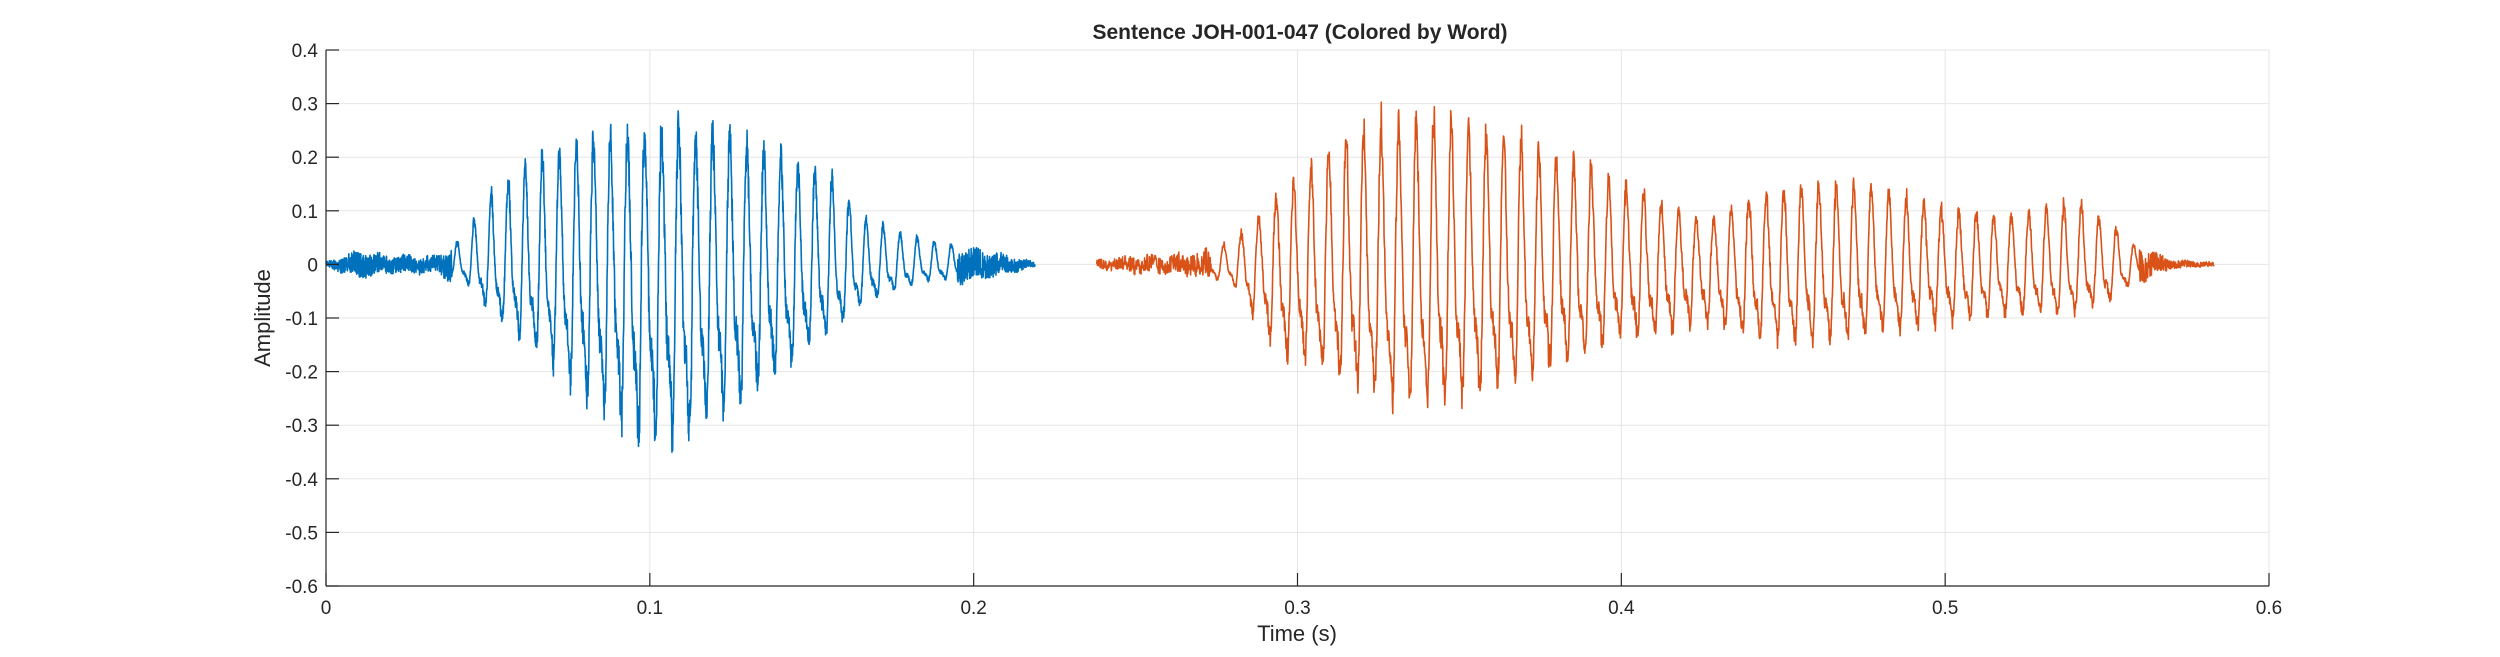 This screenshot has height=657, width=2500. Describe the element at coordinates (301, 533) in the screenshot. I see `y-tick-label-1: -0.5` at that location.